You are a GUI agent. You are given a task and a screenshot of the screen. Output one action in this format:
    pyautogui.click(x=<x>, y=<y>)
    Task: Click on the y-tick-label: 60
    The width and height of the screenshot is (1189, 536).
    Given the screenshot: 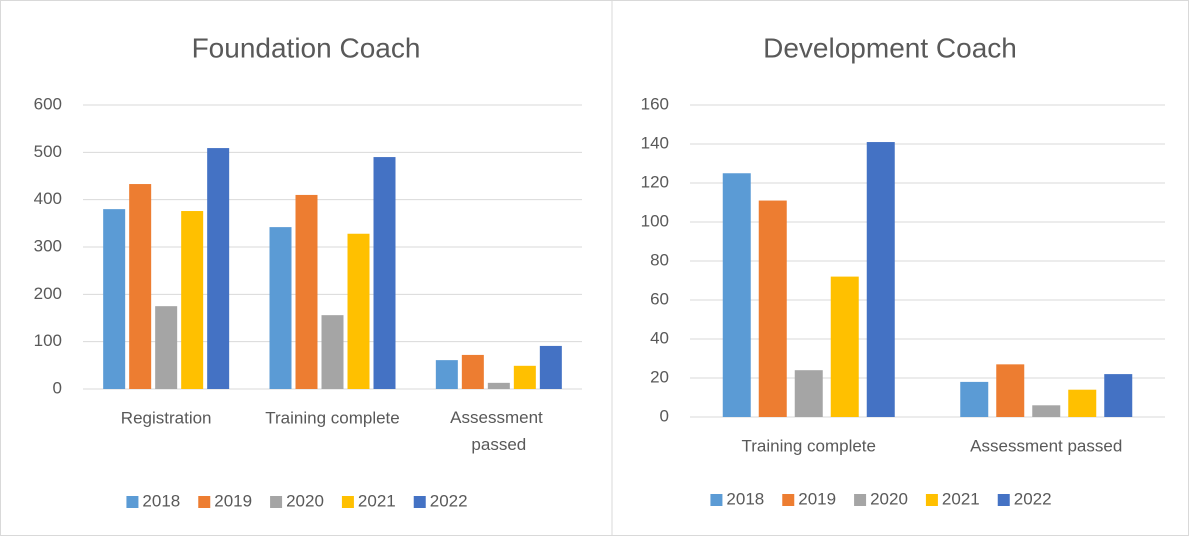 What is the action you would take?
    pyautogui.click(x=659, y=298)
    